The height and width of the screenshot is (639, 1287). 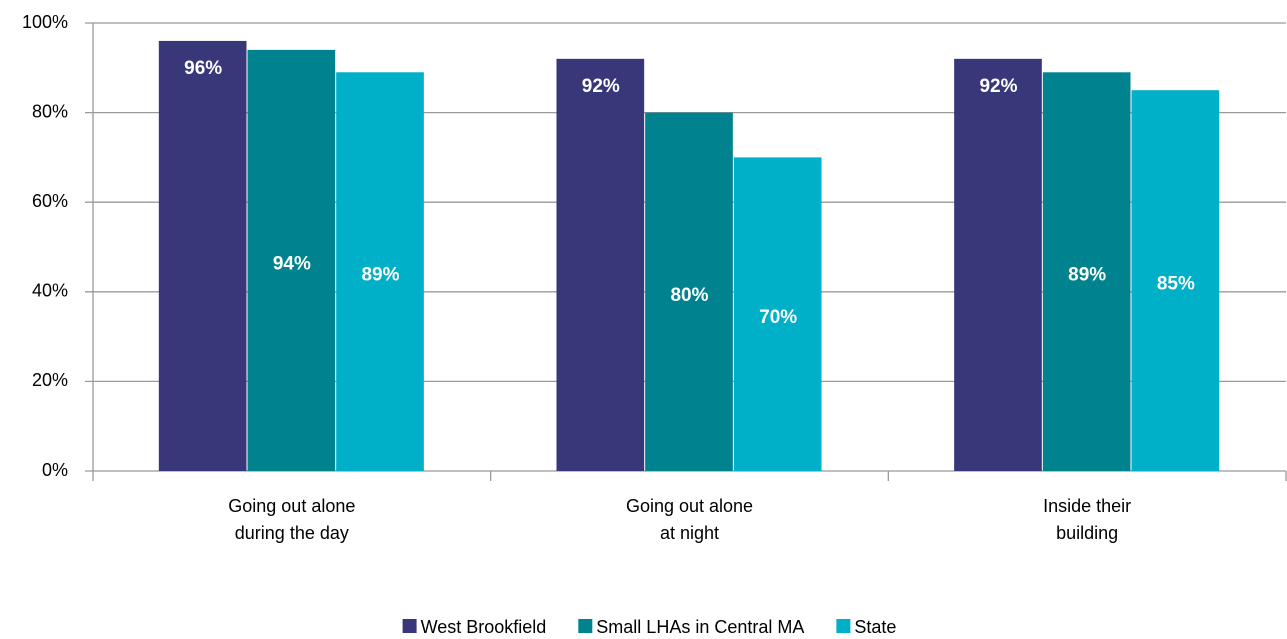 I want to click on legend-label: Small LHAs in Central MA, so click(x=700, y=627).